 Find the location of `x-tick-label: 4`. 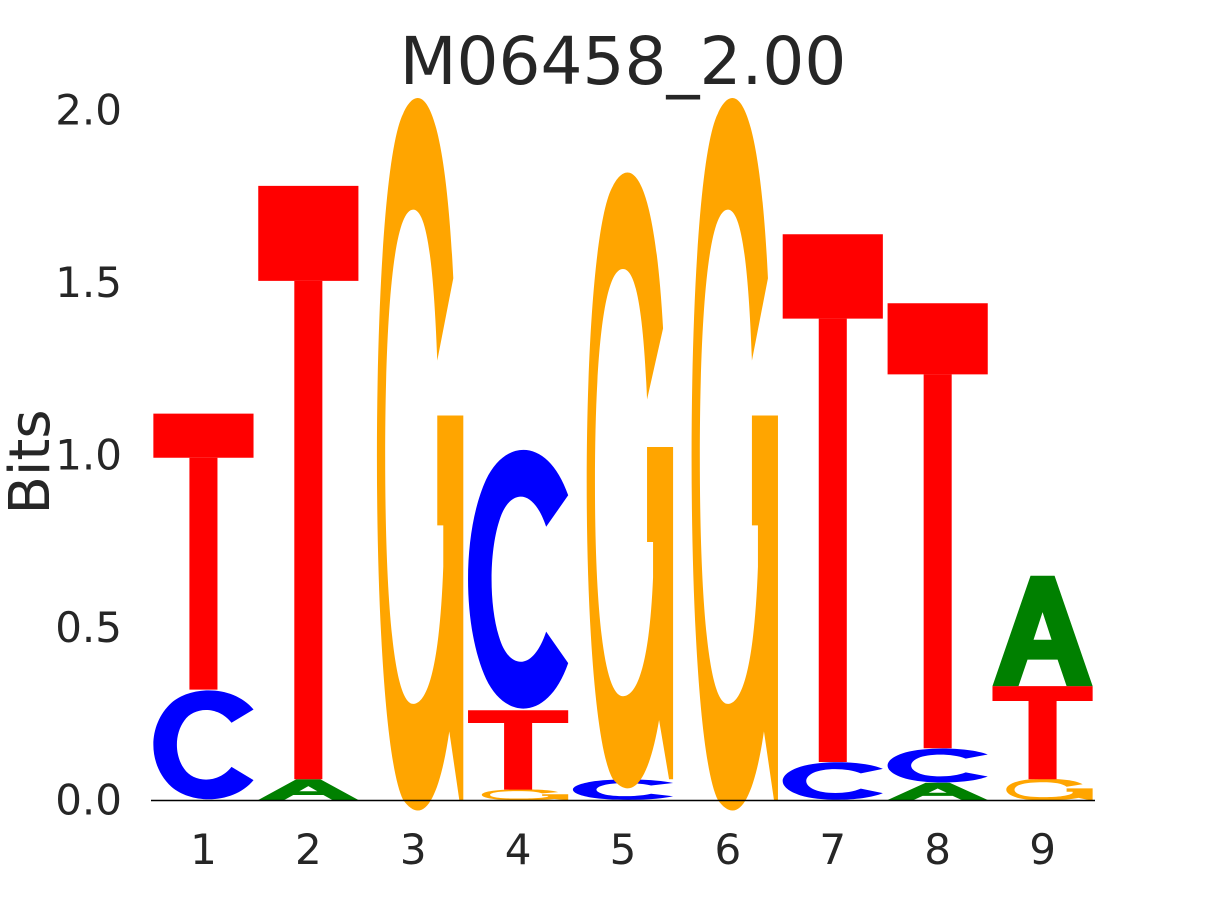

x-tick-label: 4 is located at coordinates (518, 849).